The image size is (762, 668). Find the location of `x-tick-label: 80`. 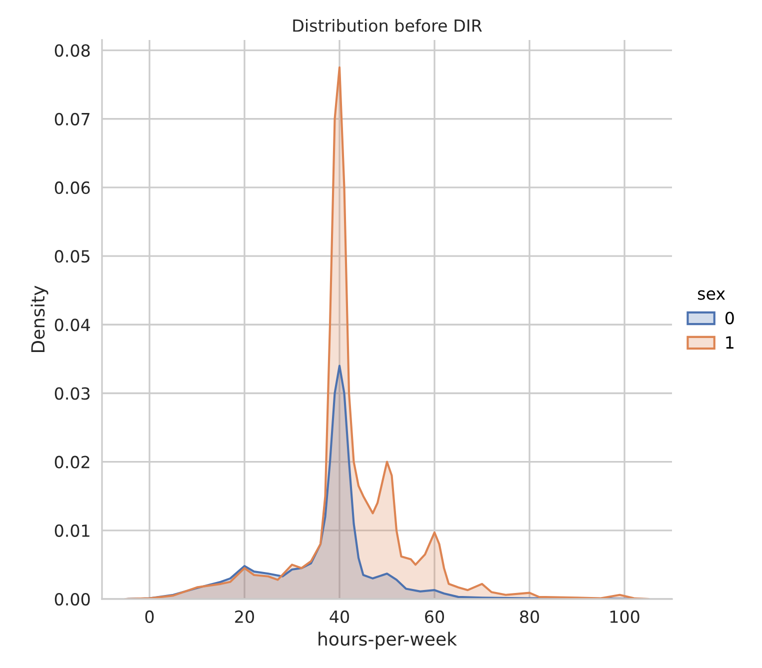

x-tick-label: 80 is located at coordinates (529, 617).